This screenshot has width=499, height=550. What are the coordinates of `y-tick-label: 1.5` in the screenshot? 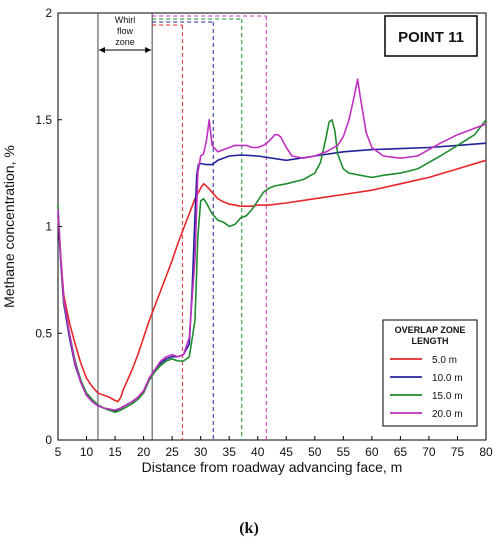 It's located at (43, 120).